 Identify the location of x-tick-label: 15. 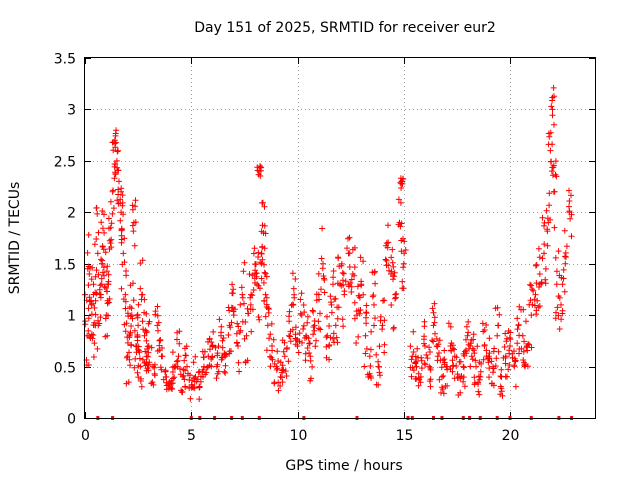
(405, 436).